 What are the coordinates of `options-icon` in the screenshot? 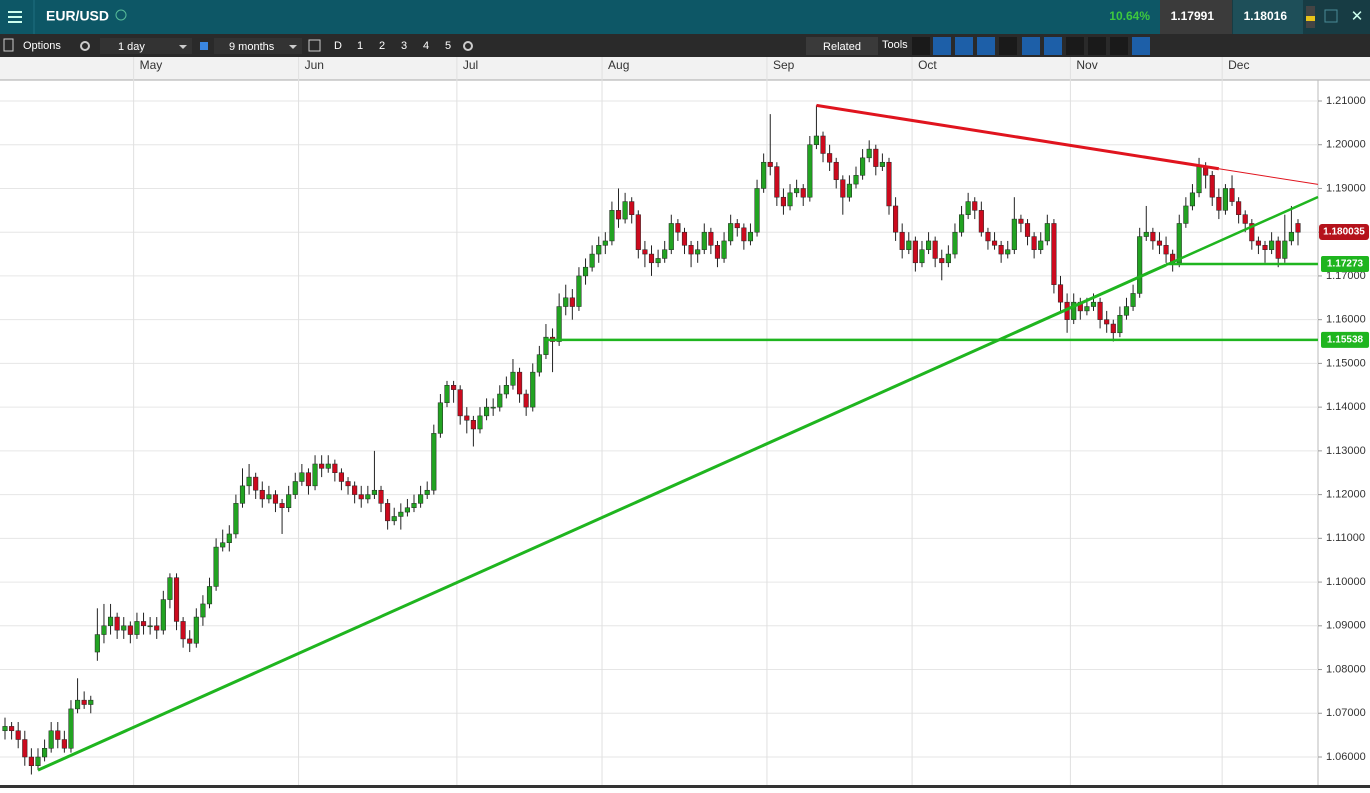 It's located at (8, 45).